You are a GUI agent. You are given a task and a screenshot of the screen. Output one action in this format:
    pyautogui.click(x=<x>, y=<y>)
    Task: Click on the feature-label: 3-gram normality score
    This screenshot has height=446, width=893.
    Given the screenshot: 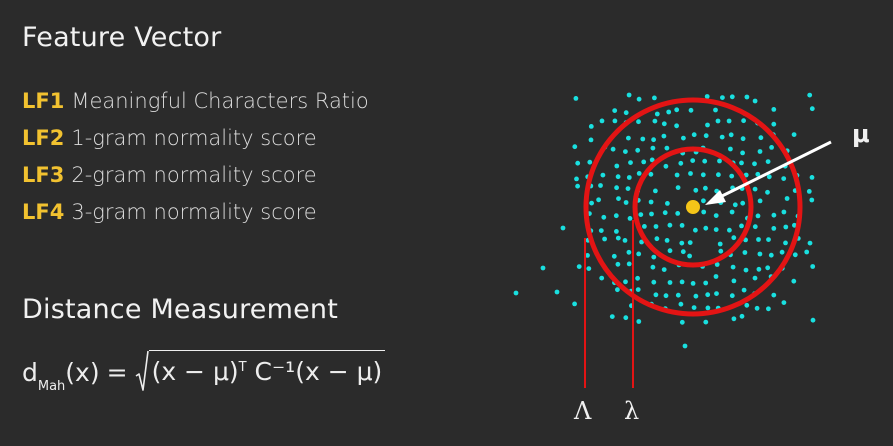 What is the action you would take?
    pyautogui.click(x=194, y=212)
    